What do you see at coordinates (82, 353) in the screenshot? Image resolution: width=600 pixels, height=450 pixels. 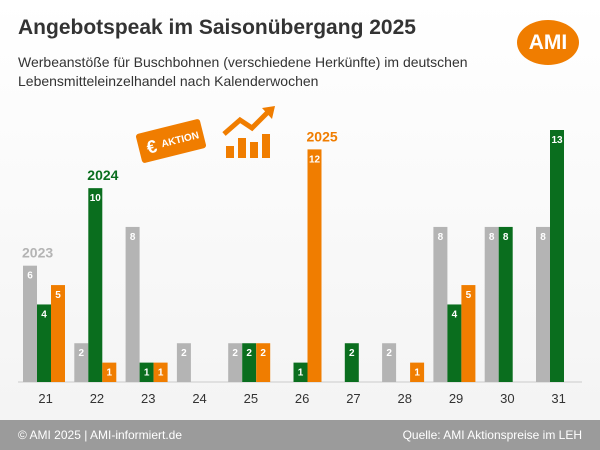 I see `data-label-2023-kw22: 2` at bounding box center [82, 353].